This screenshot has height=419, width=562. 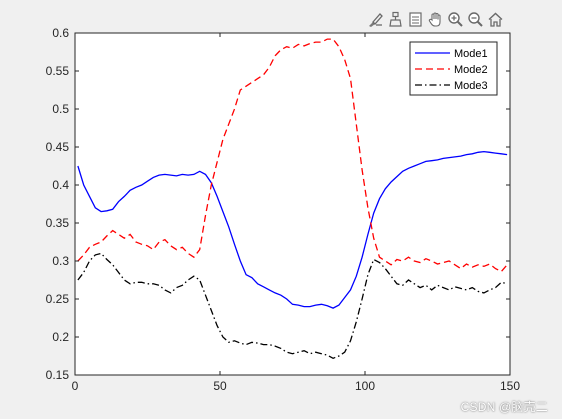 What do you see at coordinates (60, 337) in the screenshot?
I see `y-tick-label: 0.2` at bounding box center [60, 337].